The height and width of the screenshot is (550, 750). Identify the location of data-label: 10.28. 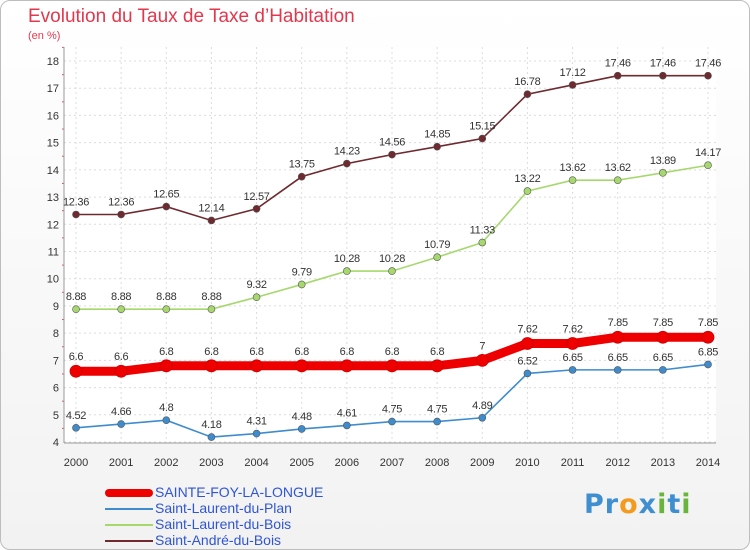
(392, 259).